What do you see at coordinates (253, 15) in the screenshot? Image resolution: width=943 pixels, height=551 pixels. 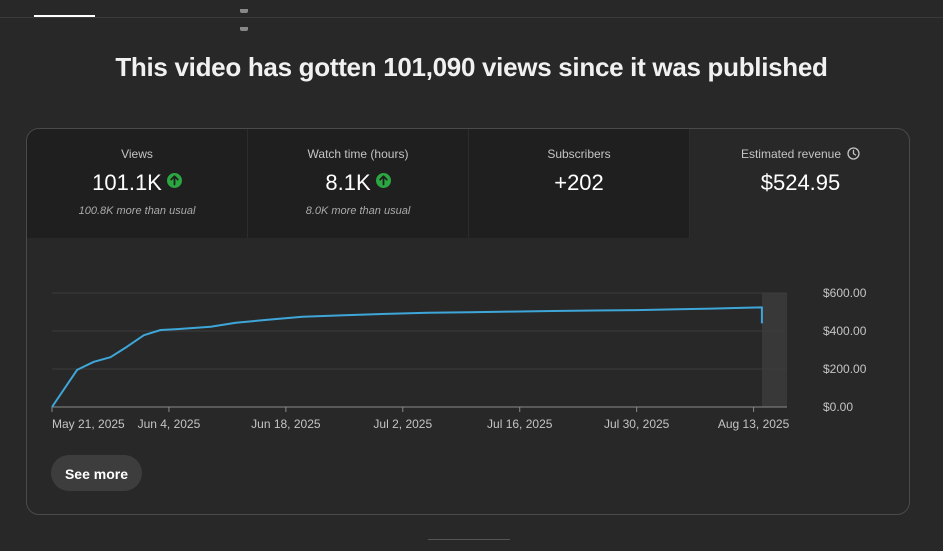 I see `tab-fragment-icon` at bounding box center [253, 15].